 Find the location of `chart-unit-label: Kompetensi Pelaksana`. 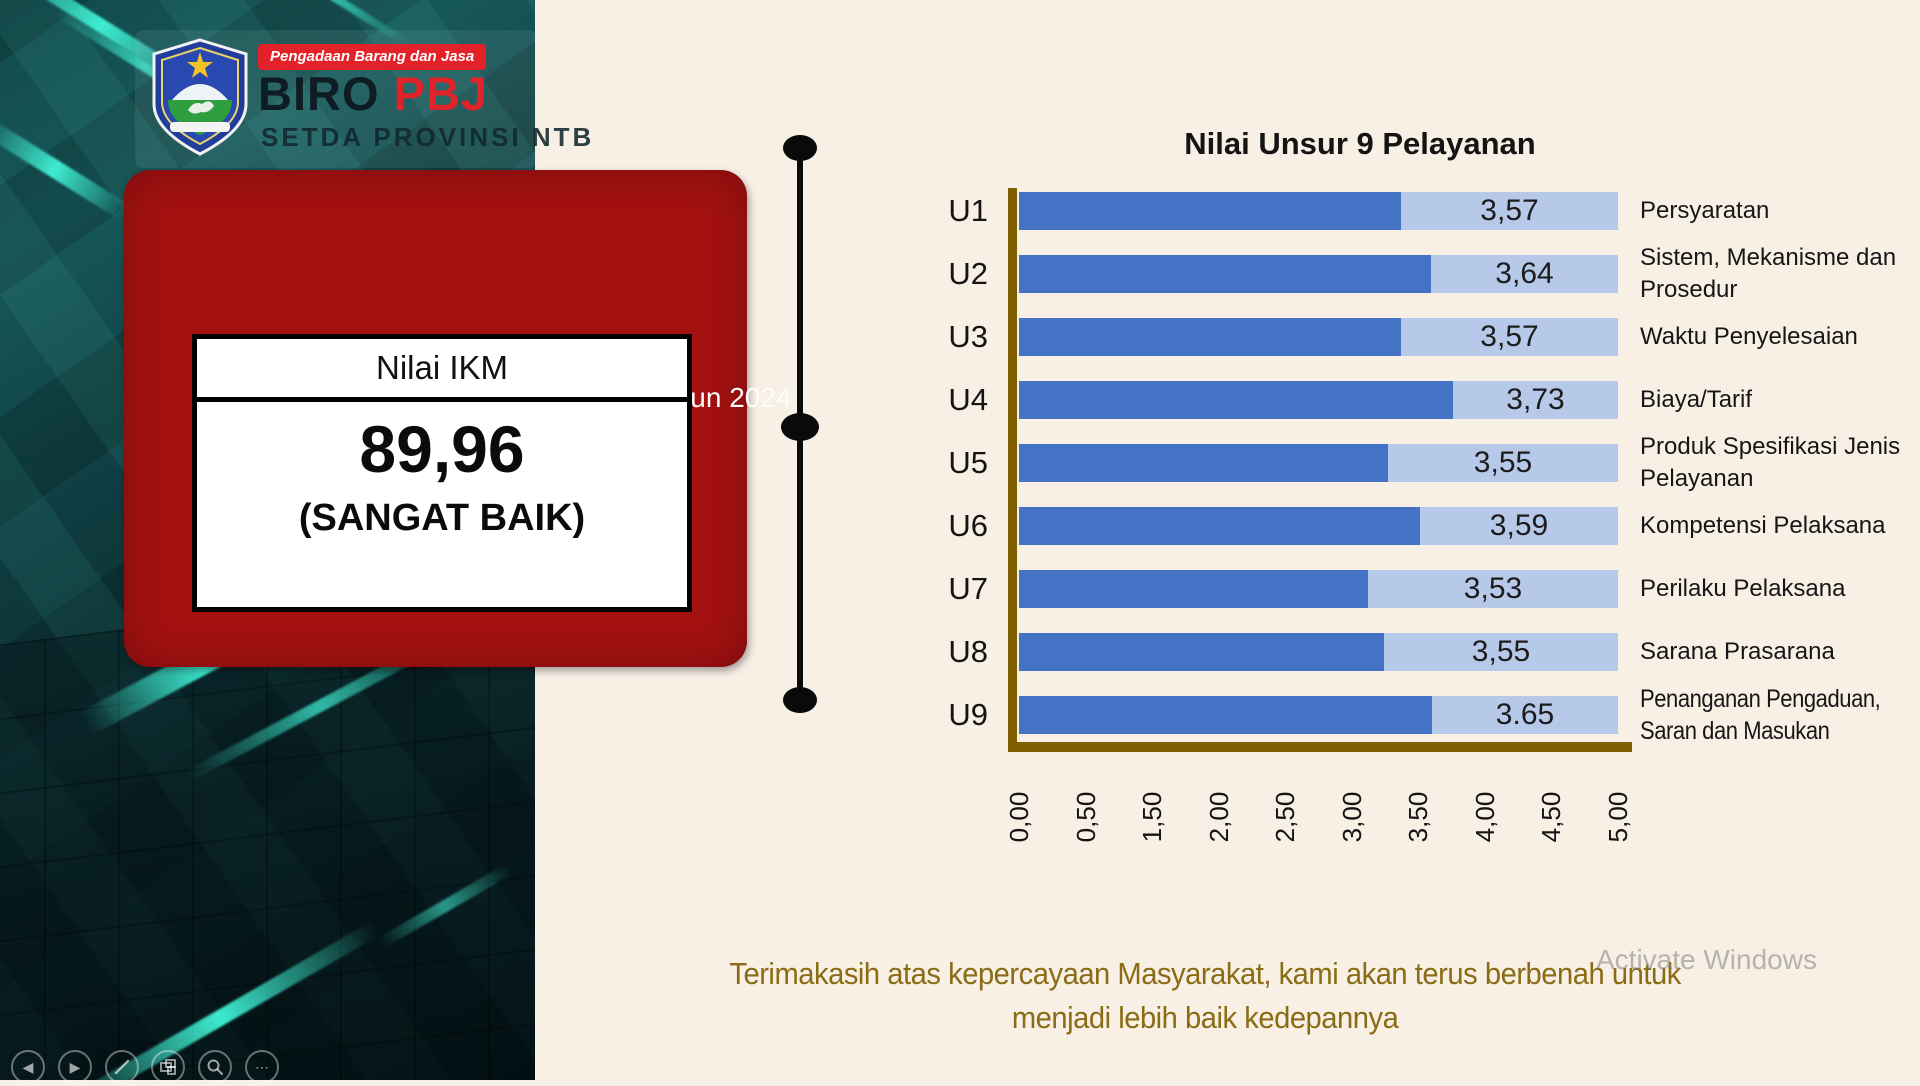

chart-unit-label: Kompetensi Pelaksana is located at coordinates (1763, 525).